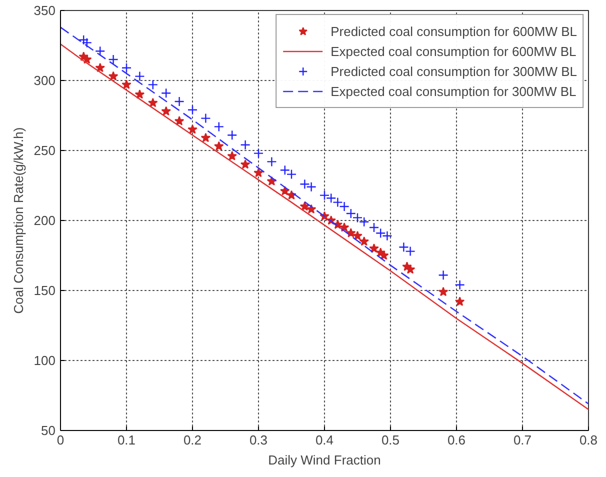 The width and height of the screenshot is (606, 477). What do you see at coordinates (45, 80) in the screenshot?
I see `y-tick-label: 300` at bounding box center [45, 80].